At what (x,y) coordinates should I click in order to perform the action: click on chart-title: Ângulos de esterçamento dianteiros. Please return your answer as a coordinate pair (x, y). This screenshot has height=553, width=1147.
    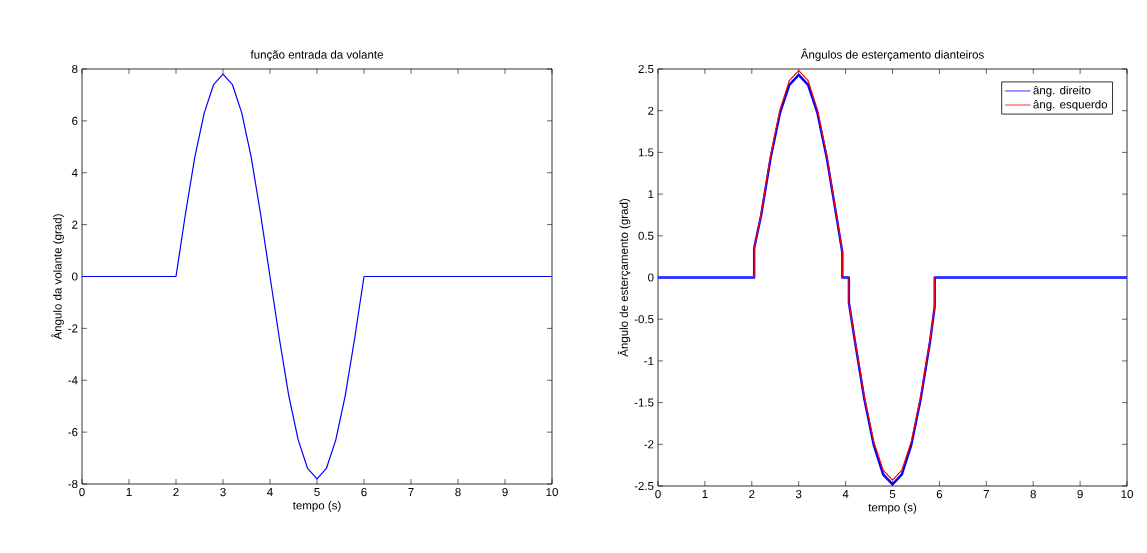
    Looking at the image, I should click on (892, 54).